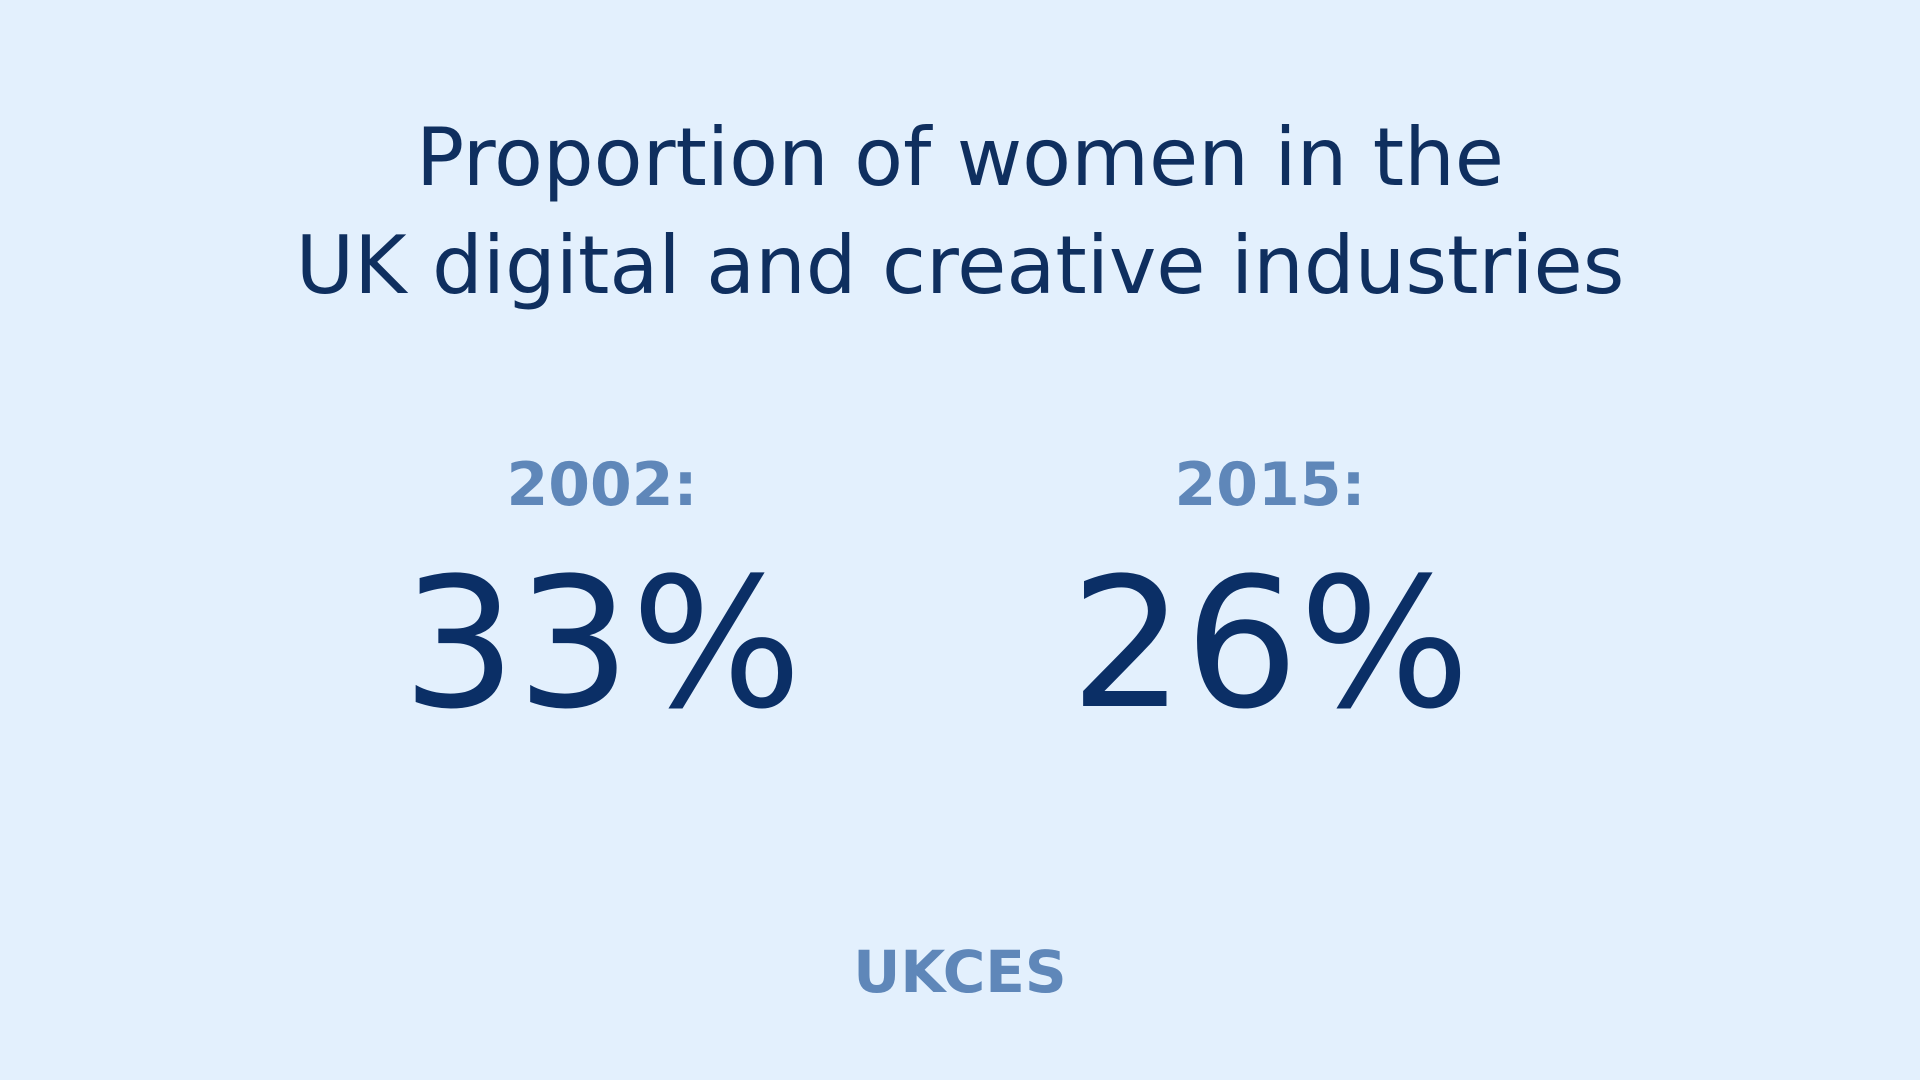 This screenshot has width=1920, height=1080. I want to click on title-line: UK digital and creative industries, so click(960, 265).